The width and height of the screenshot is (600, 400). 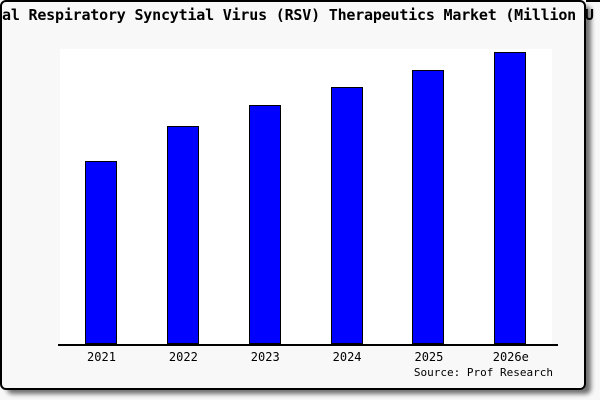 I want to click on bar-2021, so click(x=101, y=252).